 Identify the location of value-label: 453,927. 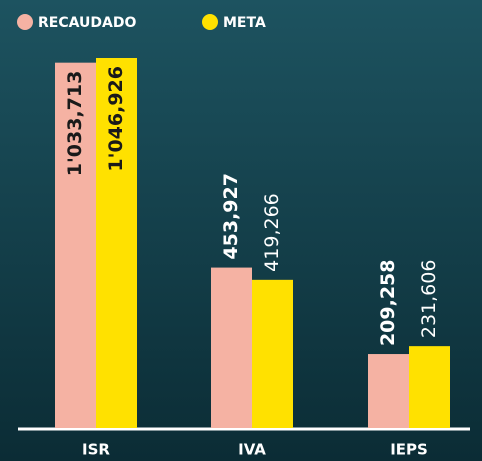
(231, 216).